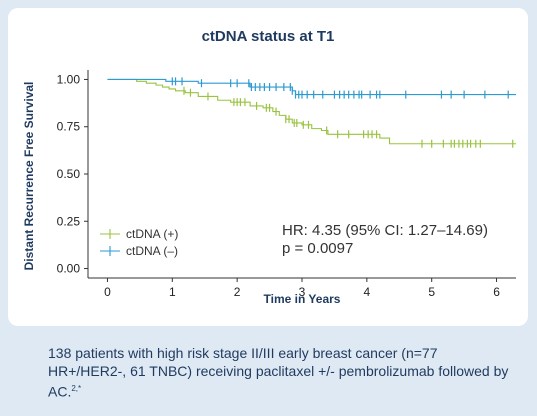 The width and height of the screenshot is (537, 416). Describe the element at coordinates (152, 234) in the screenshot. I see `legend-label-1: ctDNA (+)` at that location.